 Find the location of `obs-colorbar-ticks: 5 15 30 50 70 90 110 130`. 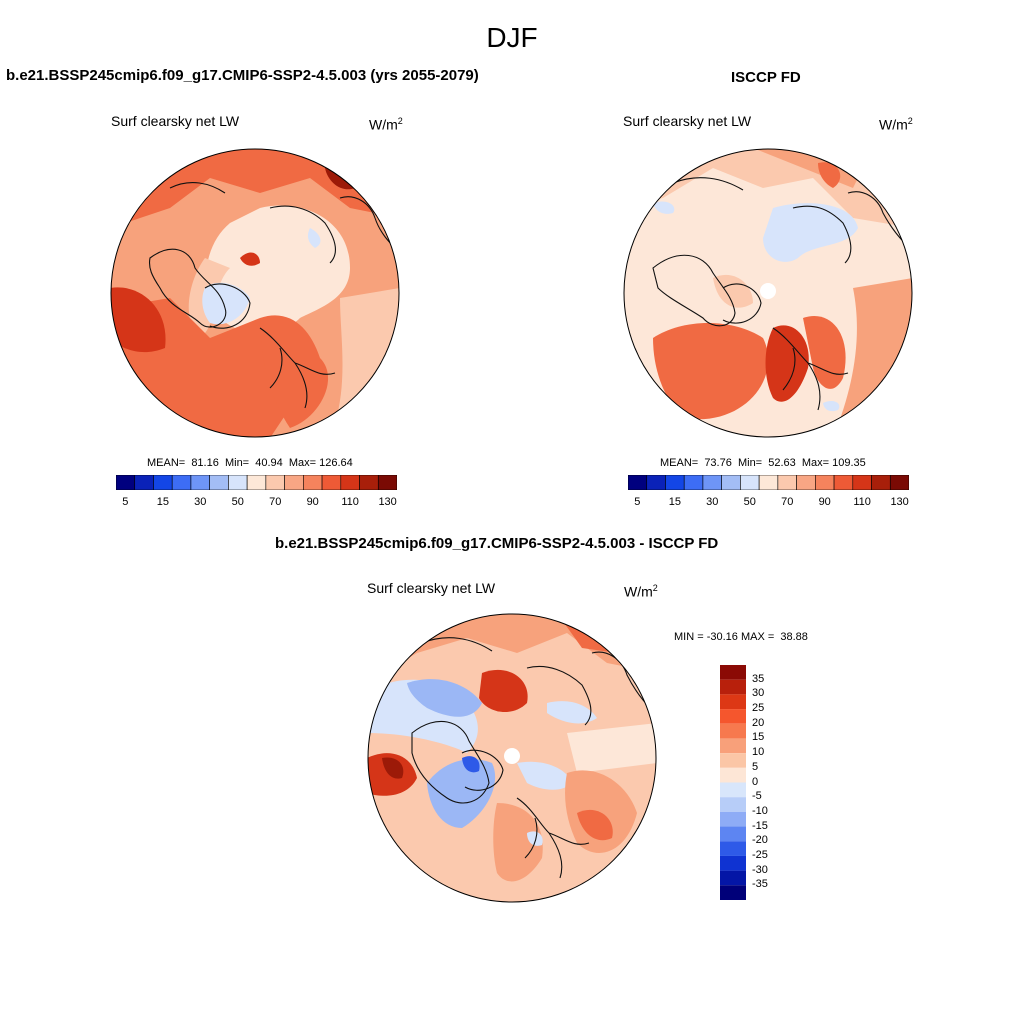

obs-colorbar-ticks: 5 15 30 50 70 90 110 130 is located at coordinates (768, 503).